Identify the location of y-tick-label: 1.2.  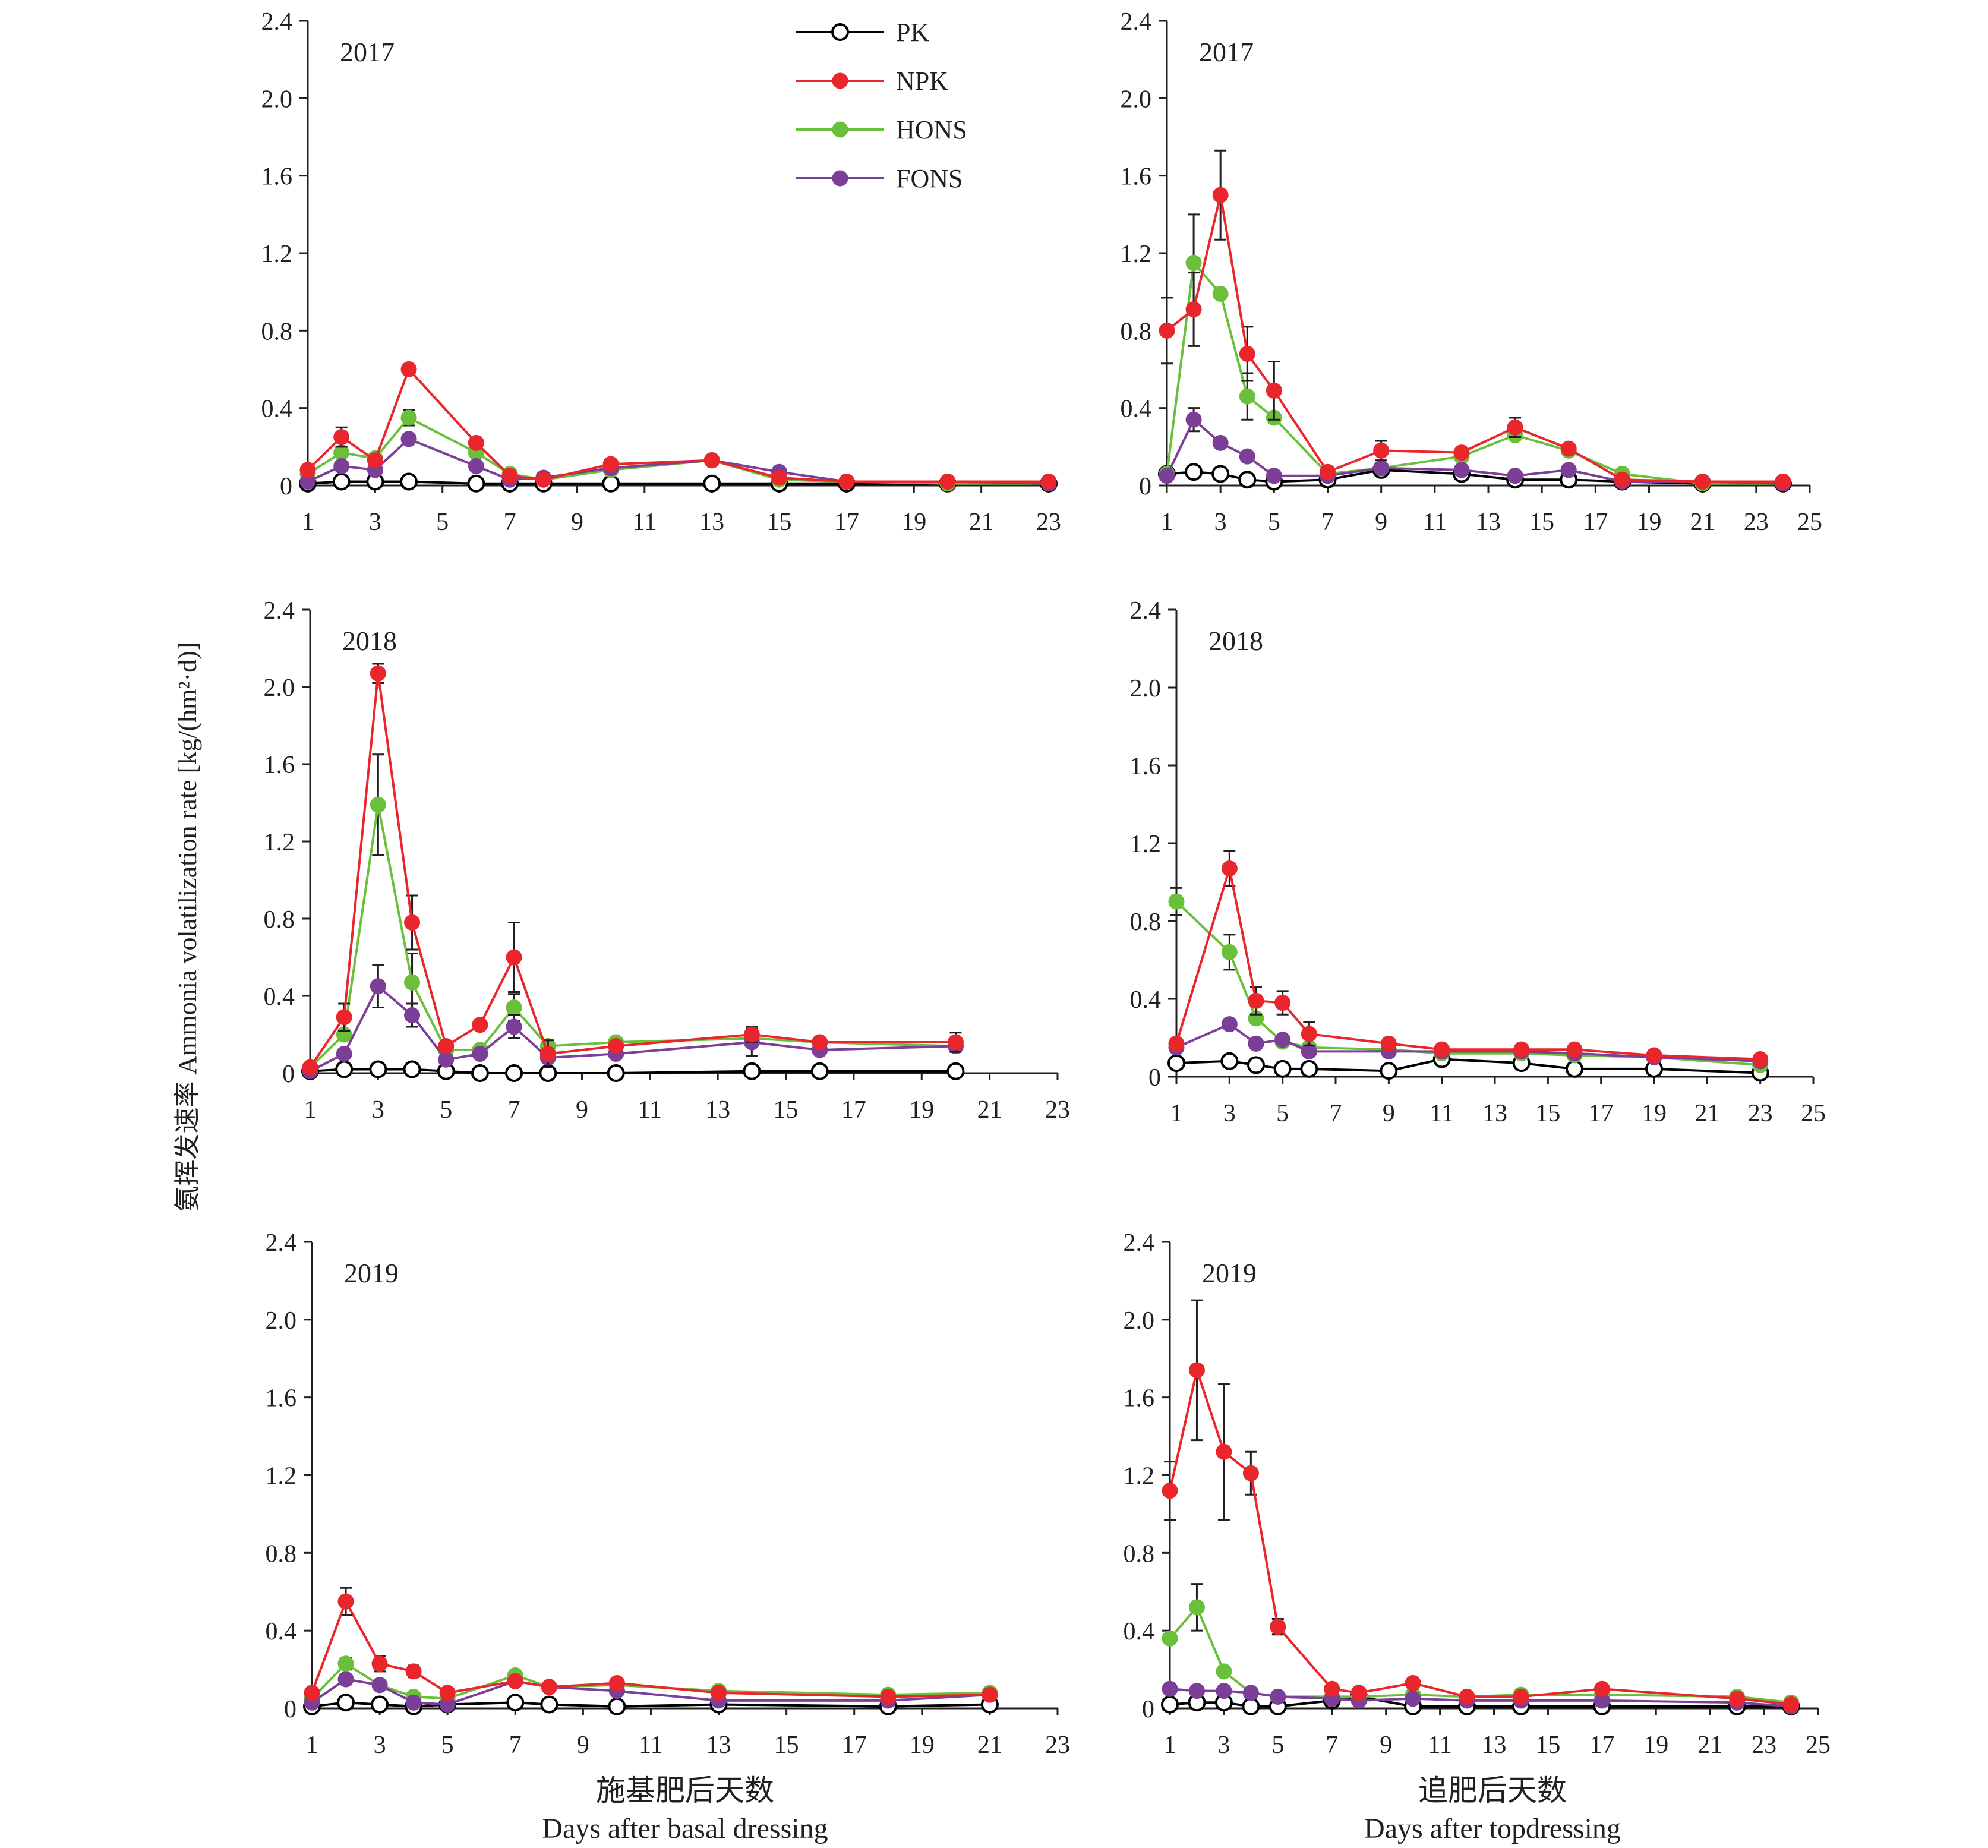
(279, 842).